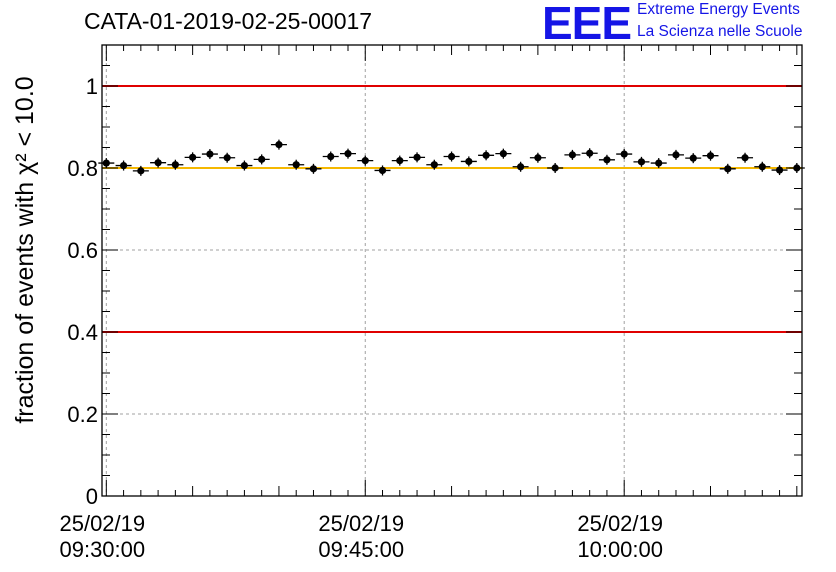  Describe the element at coordinates (25, 249) in the screenshot. I see `y-axis-label: fraction of events with χ² < 10.0` at that location.